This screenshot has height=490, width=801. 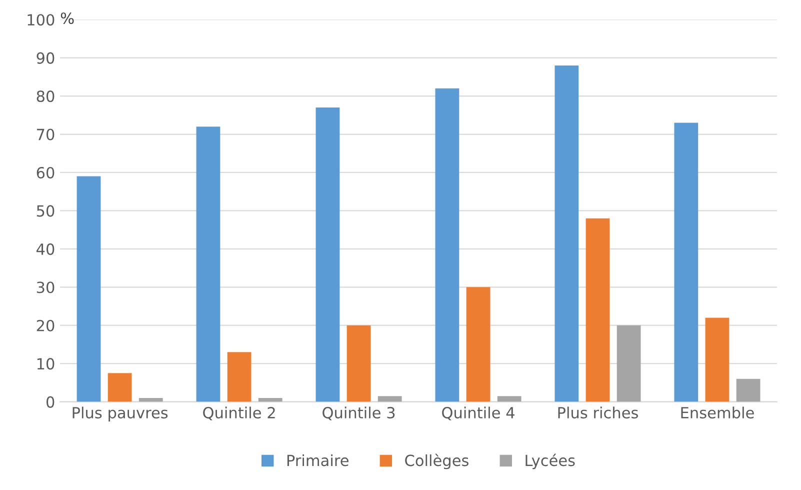 I want to click on legend-label: Primaire, so click(x=317, y=460).